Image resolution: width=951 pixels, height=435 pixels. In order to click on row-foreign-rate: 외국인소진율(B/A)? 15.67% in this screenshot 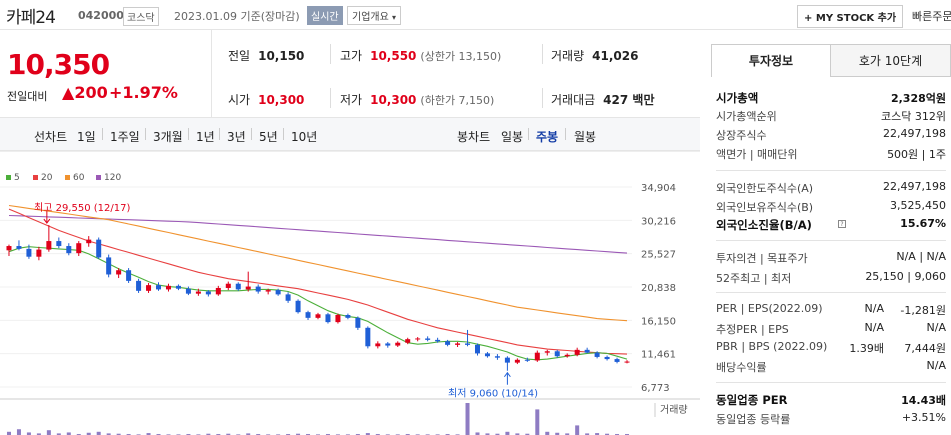, I will do `click(831, 225)`.